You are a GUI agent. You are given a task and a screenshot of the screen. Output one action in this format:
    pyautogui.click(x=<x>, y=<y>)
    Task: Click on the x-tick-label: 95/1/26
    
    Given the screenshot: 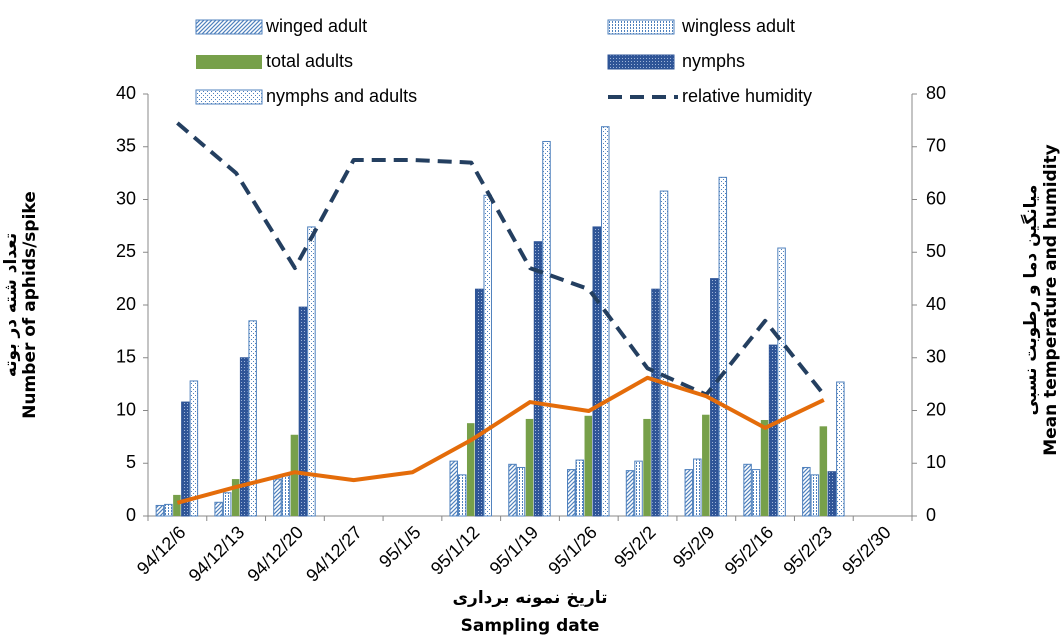 What is the action you would take?
    pyautogui.click(x=572, y=550)
    